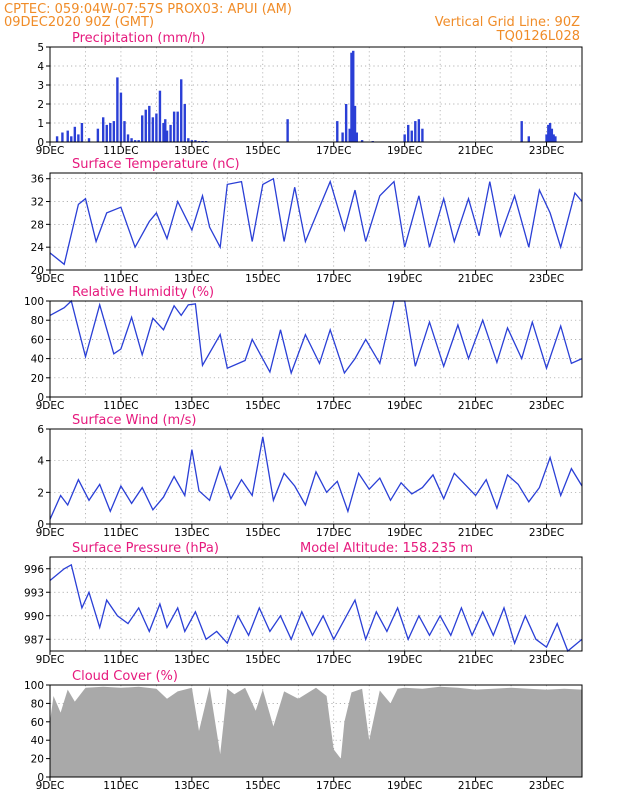  What do you see at coordinates (538, 36) in the screenshot?
I see `header-model-code: TQ0126L028` at bounding box center [538, 36].